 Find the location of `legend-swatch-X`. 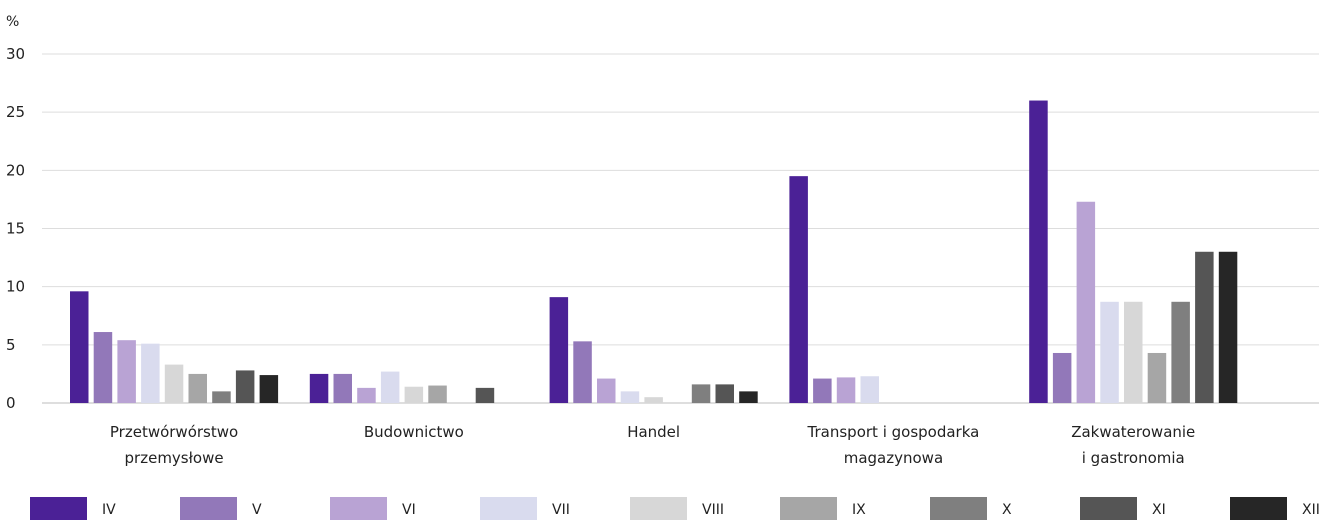

legend-swatch-X is located at coordinates (958, 508).